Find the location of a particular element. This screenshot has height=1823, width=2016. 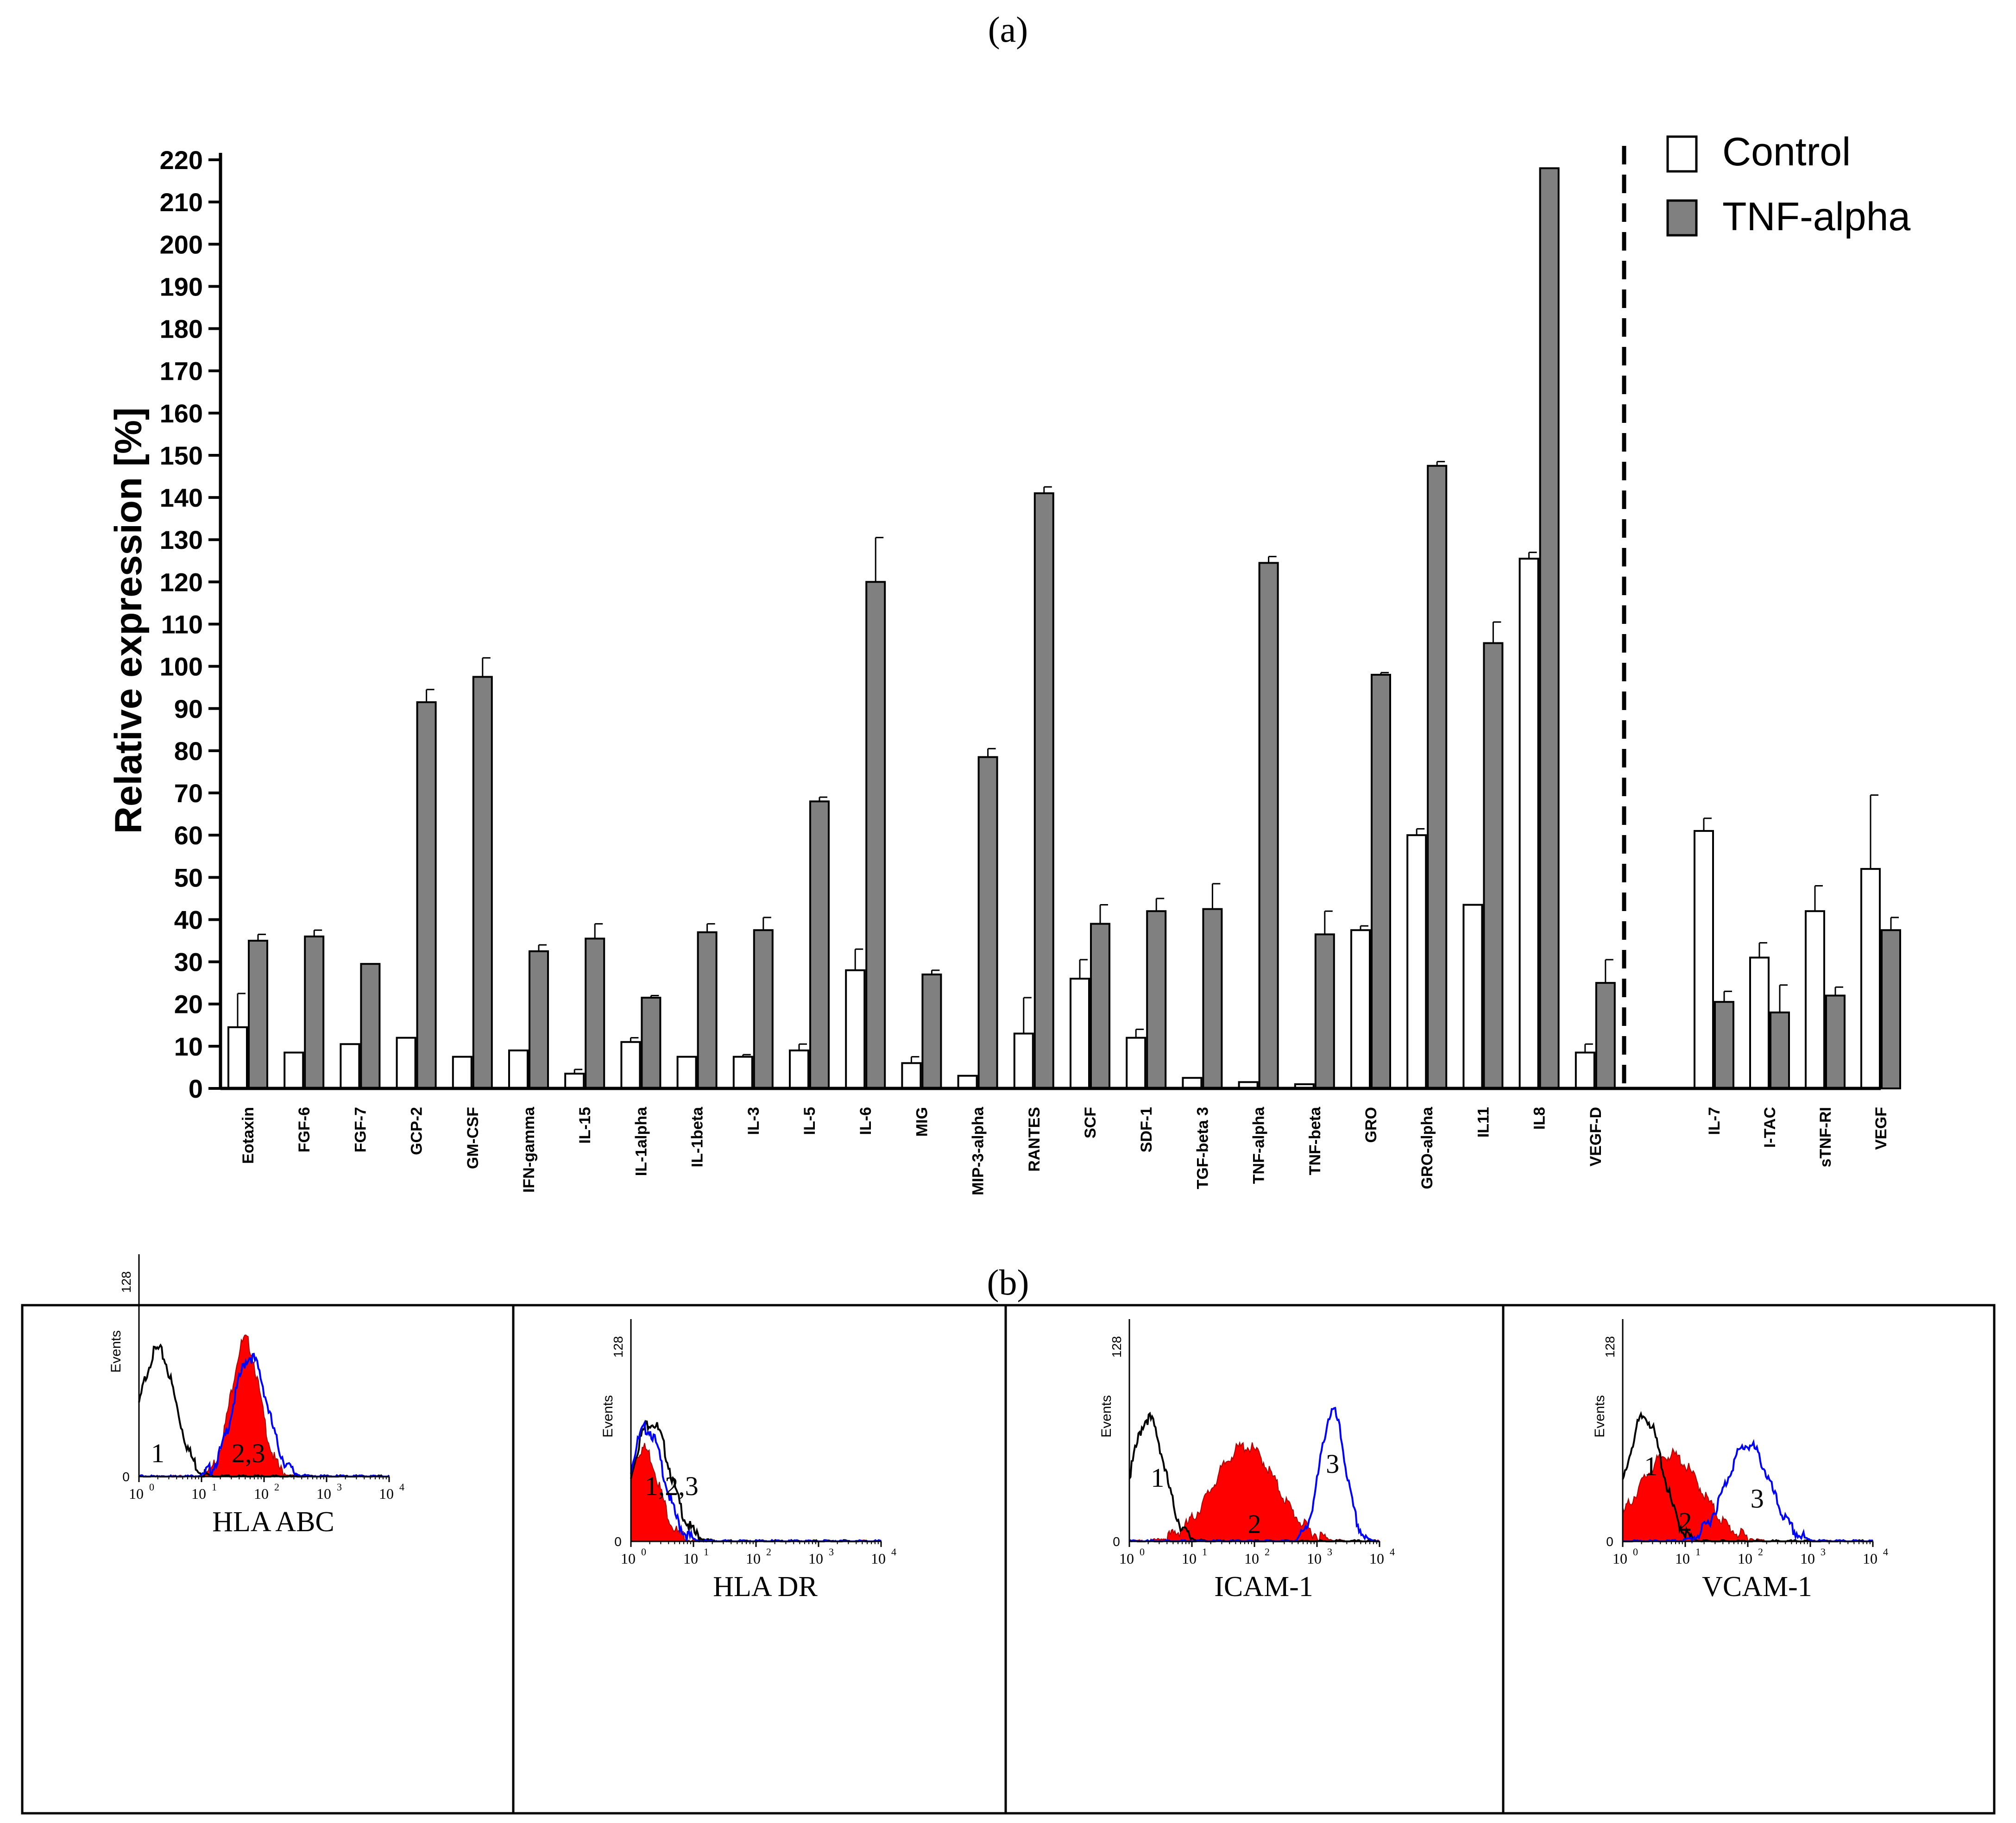

bar-tnf-tnf-beta is located at coordinates (1324, 1011).